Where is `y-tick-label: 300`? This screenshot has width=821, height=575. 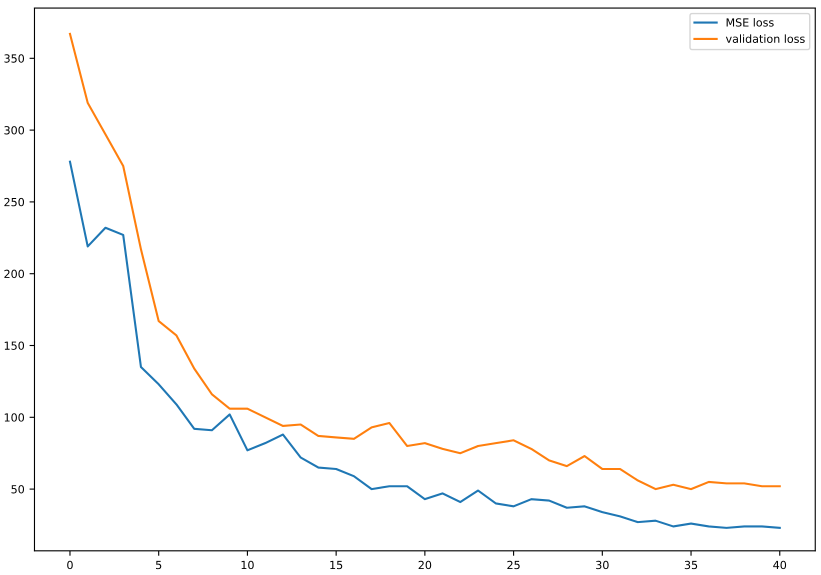
y-tick-label: 300 is located at coordinates (14, 130).